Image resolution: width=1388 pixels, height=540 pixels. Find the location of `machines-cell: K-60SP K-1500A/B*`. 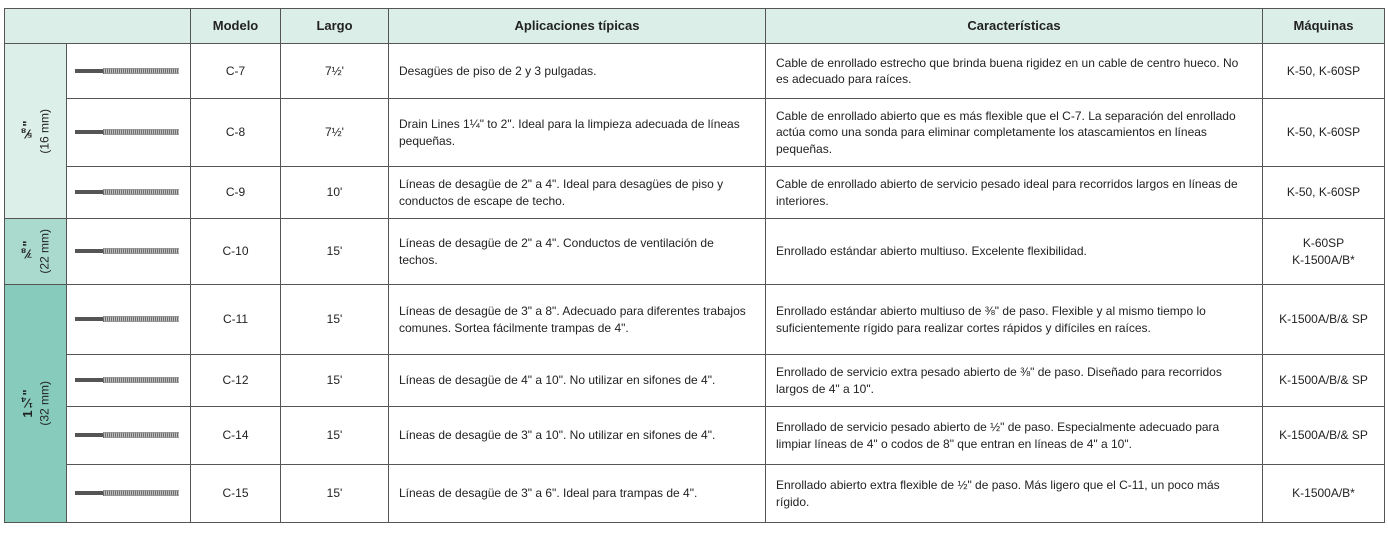

machines-cell: K-60SP K-1500A/B* is located at coordinates (1323, 251).